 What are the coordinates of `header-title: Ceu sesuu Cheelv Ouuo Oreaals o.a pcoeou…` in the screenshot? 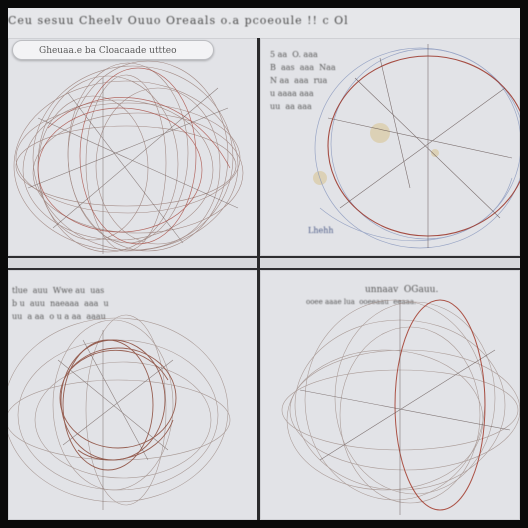 It's located at (178, 20).